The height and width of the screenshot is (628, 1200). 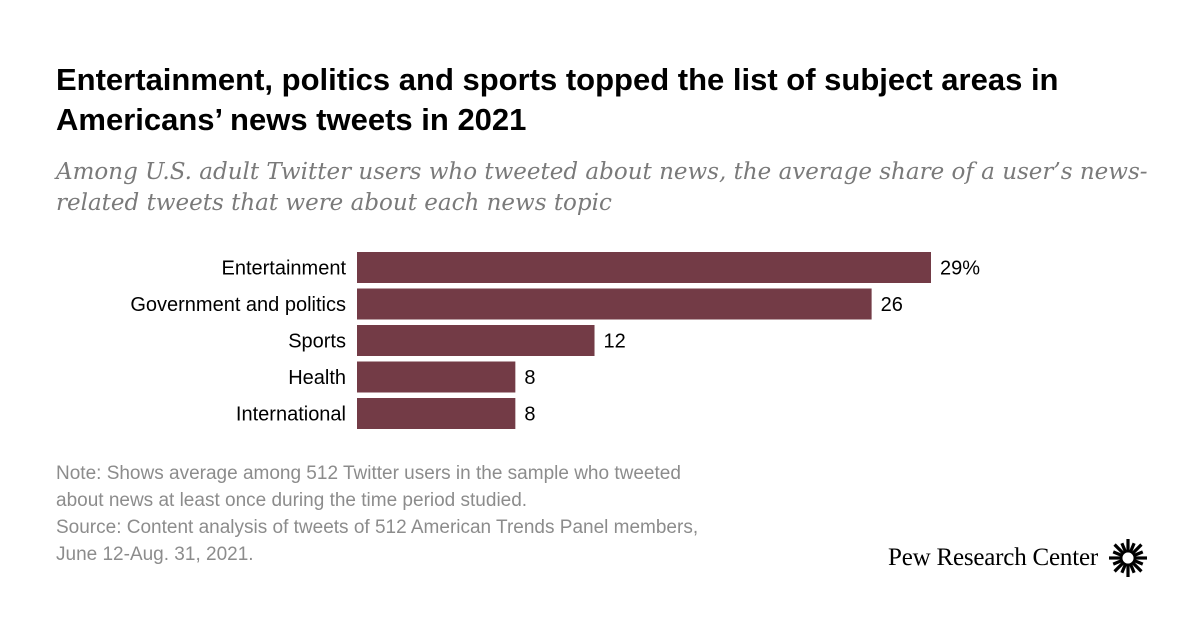 What do you see at coordinates (992, 557) in the screenshot?
I see `logo-text: Pew Research Center` at bounding box center [992, 557].